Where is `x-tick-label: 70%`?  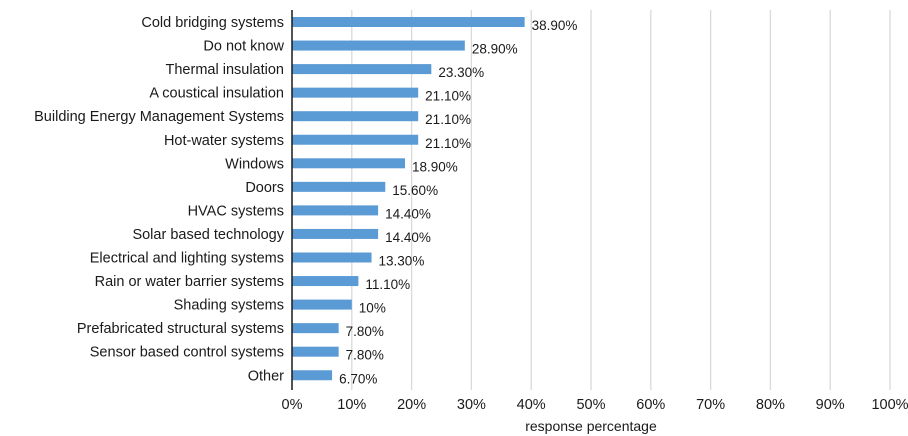
x-tick-label: 70% is located at coordinates (710, 405).